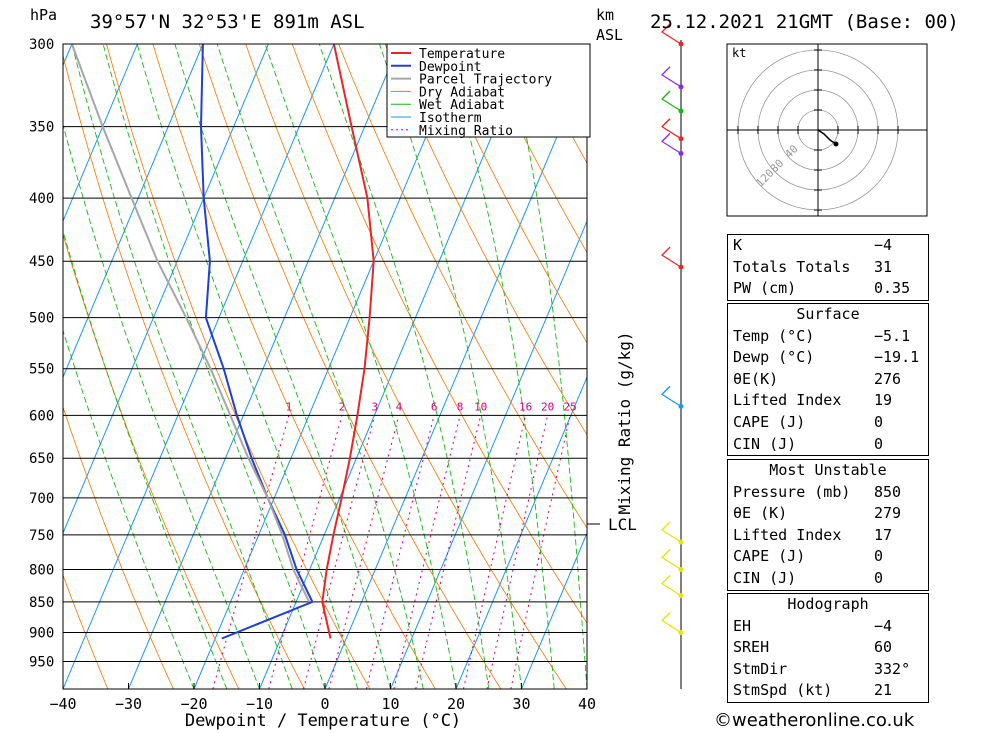  I want to click on legend-entry: Isotherm, so click(450, 118).